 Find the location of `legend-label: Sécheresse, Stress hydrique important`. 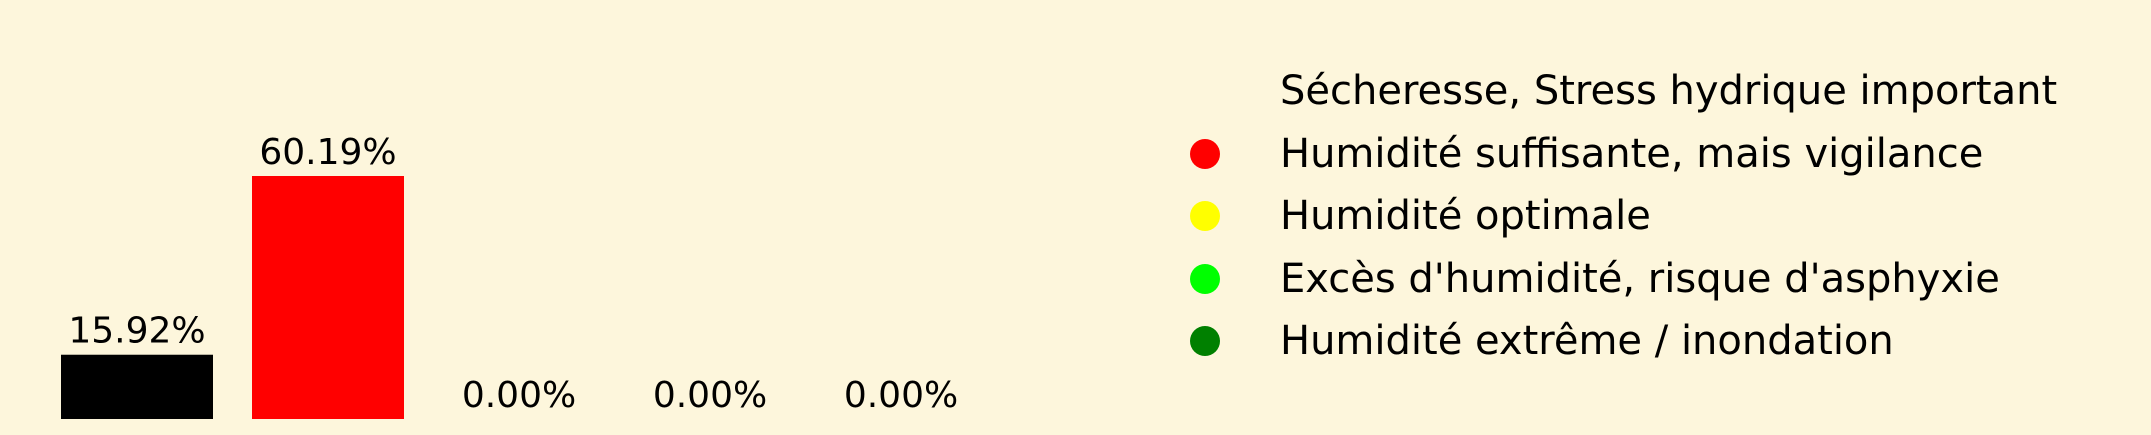

legend-label: Sécheresse, Stress hydrique important is located at coordinates (1669, 91).